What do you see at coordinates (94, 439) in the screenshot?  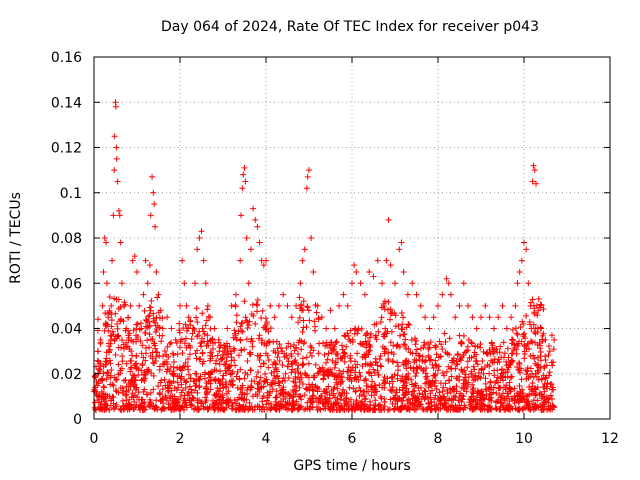 I see `x-tick-label: 0` at bounding box center [94, 439].